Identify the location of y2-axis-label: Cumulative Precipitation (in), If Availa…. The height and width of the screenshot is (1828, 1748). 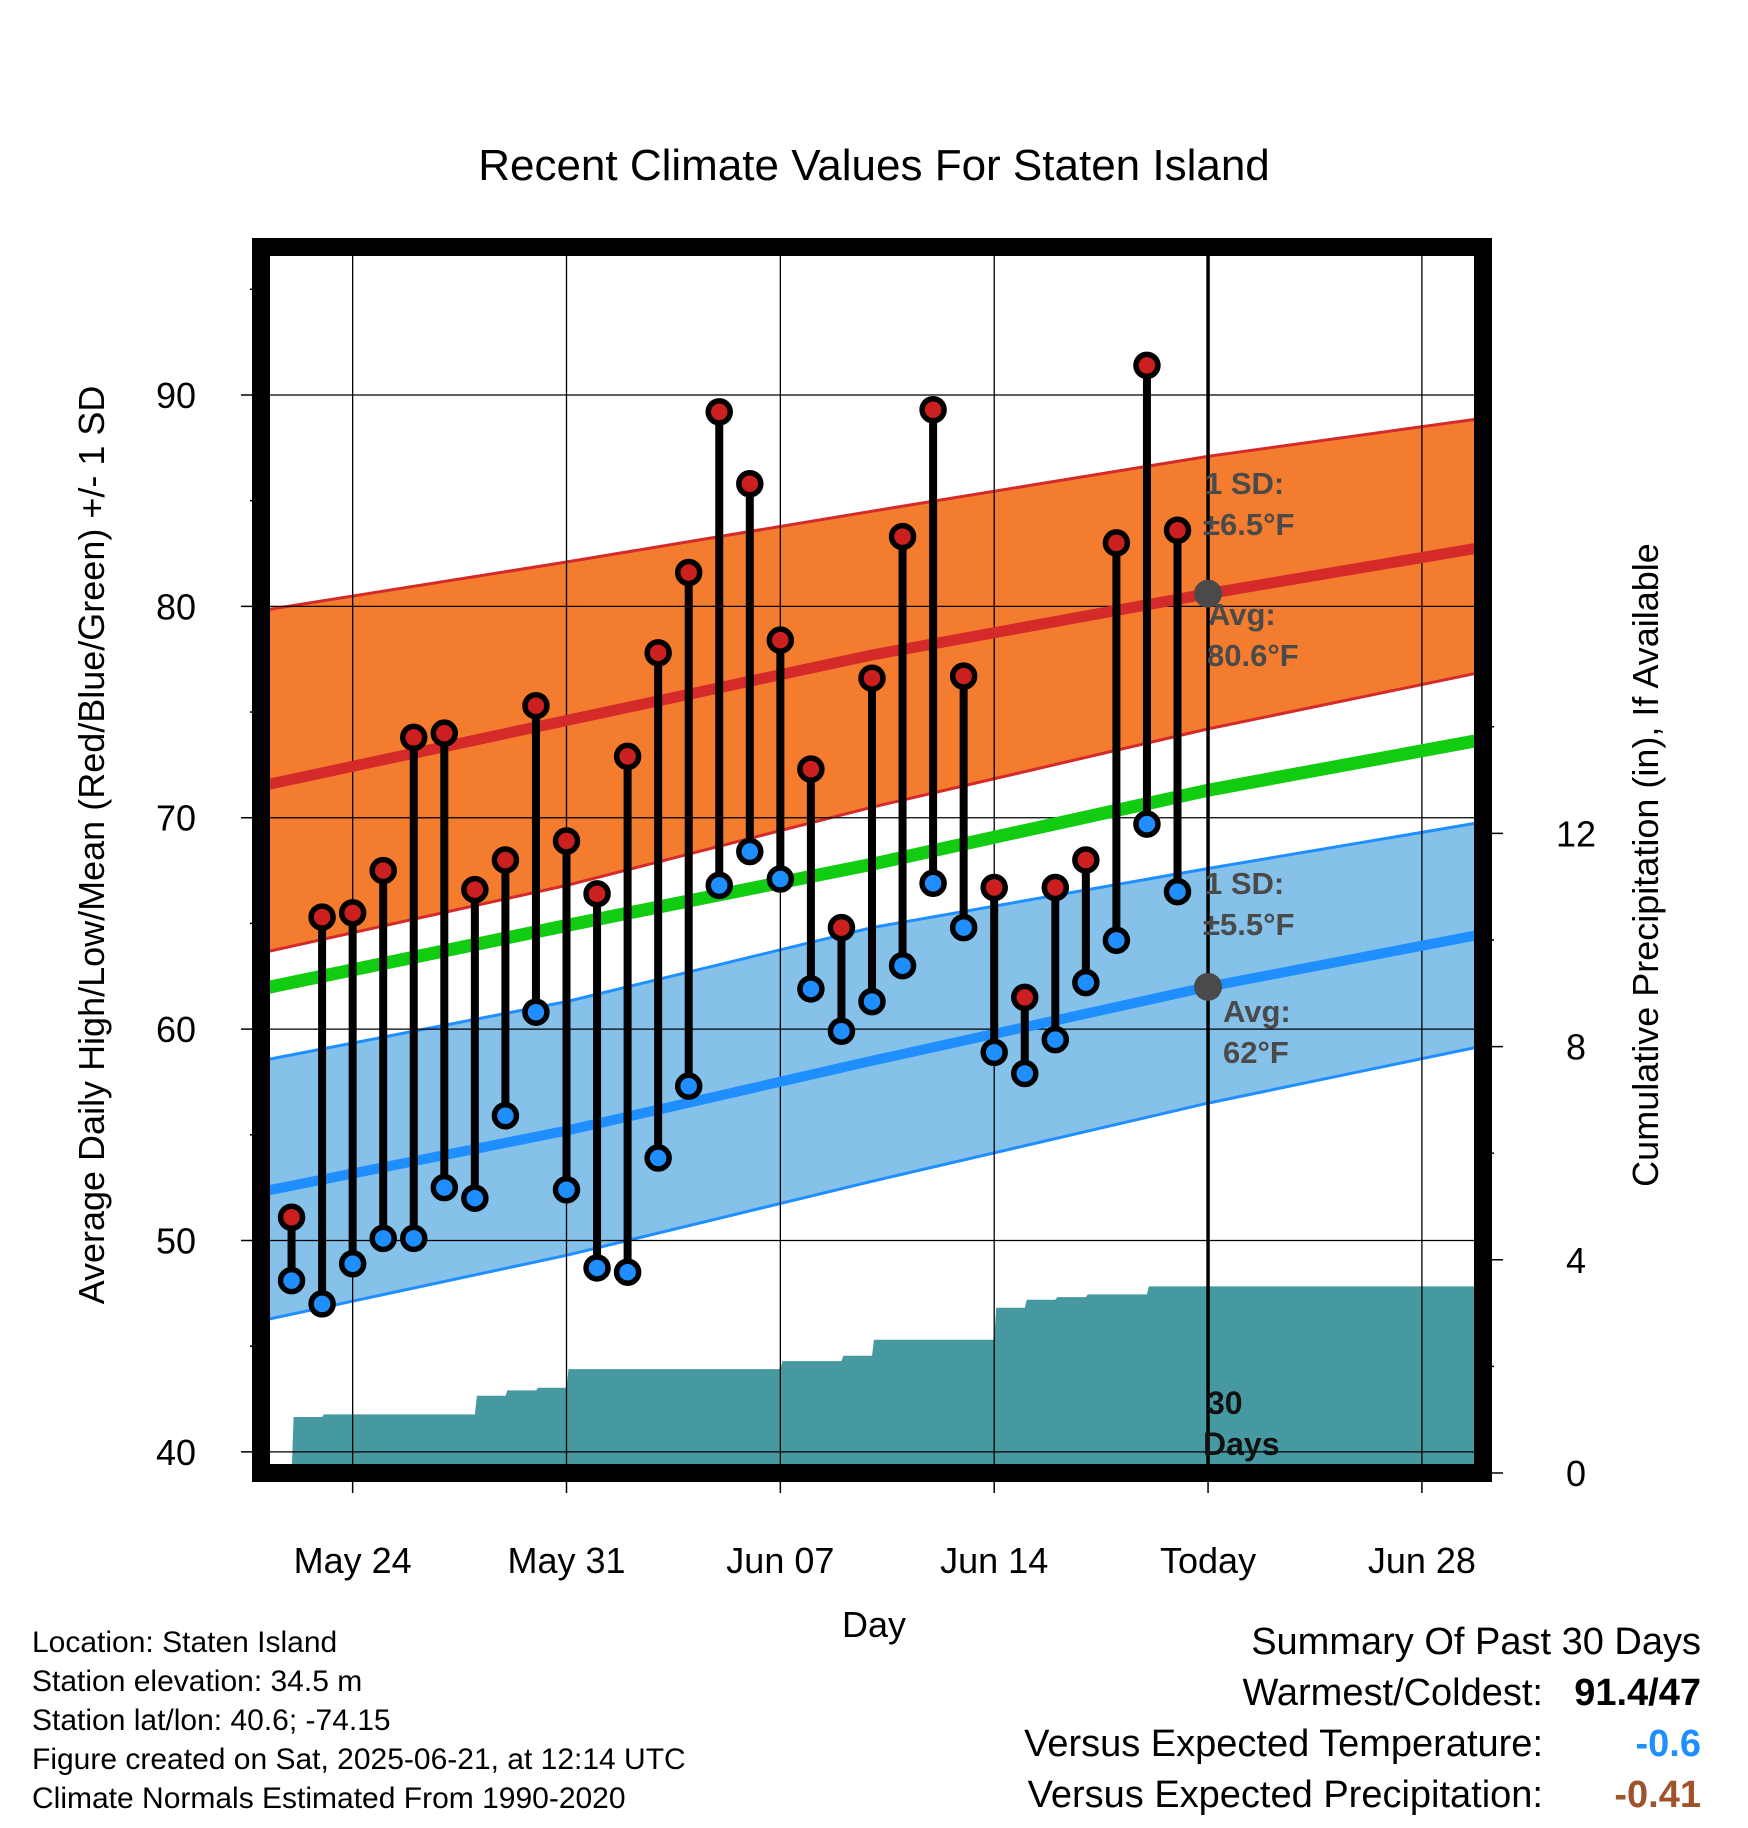
(1645, 865).